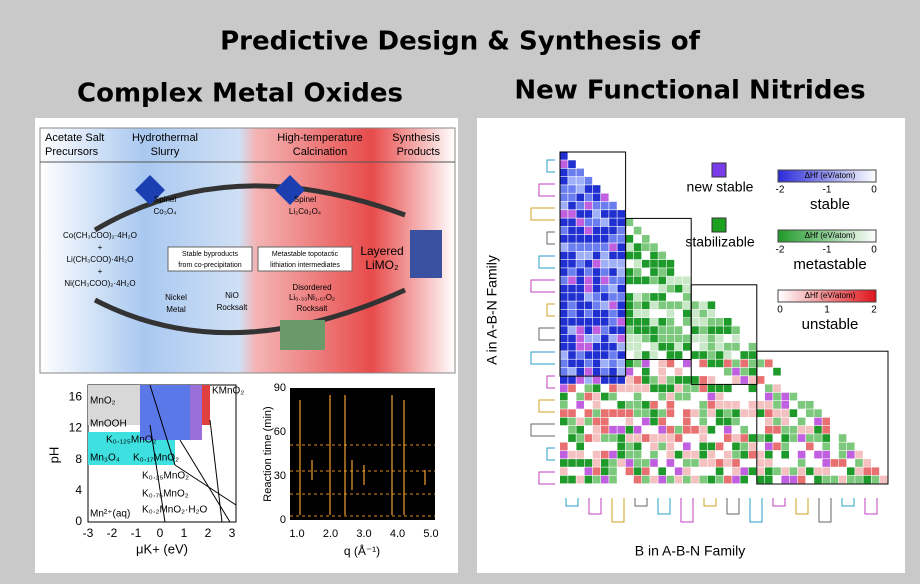  Describe the element at coordinates (492, 310) in the screenshot. I see `y-axis-label: A in A-B-N Family` at that location.